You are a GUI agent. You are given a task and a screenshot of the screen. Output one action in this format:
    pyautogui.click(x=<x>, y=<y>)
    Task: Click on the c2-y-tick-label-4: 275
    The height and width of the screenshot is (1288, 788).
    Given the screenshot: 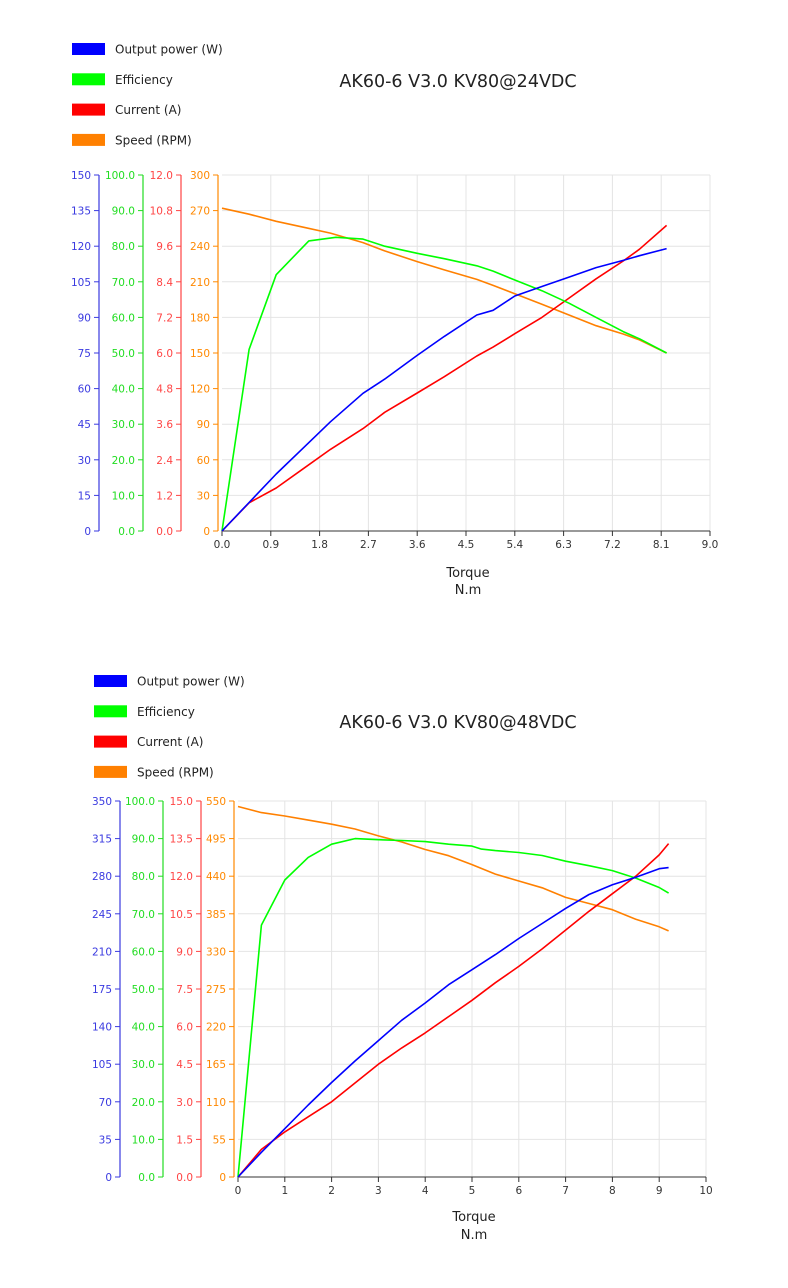 What is the action you would take?
    pyautogui.click(x=216, y=990)
    